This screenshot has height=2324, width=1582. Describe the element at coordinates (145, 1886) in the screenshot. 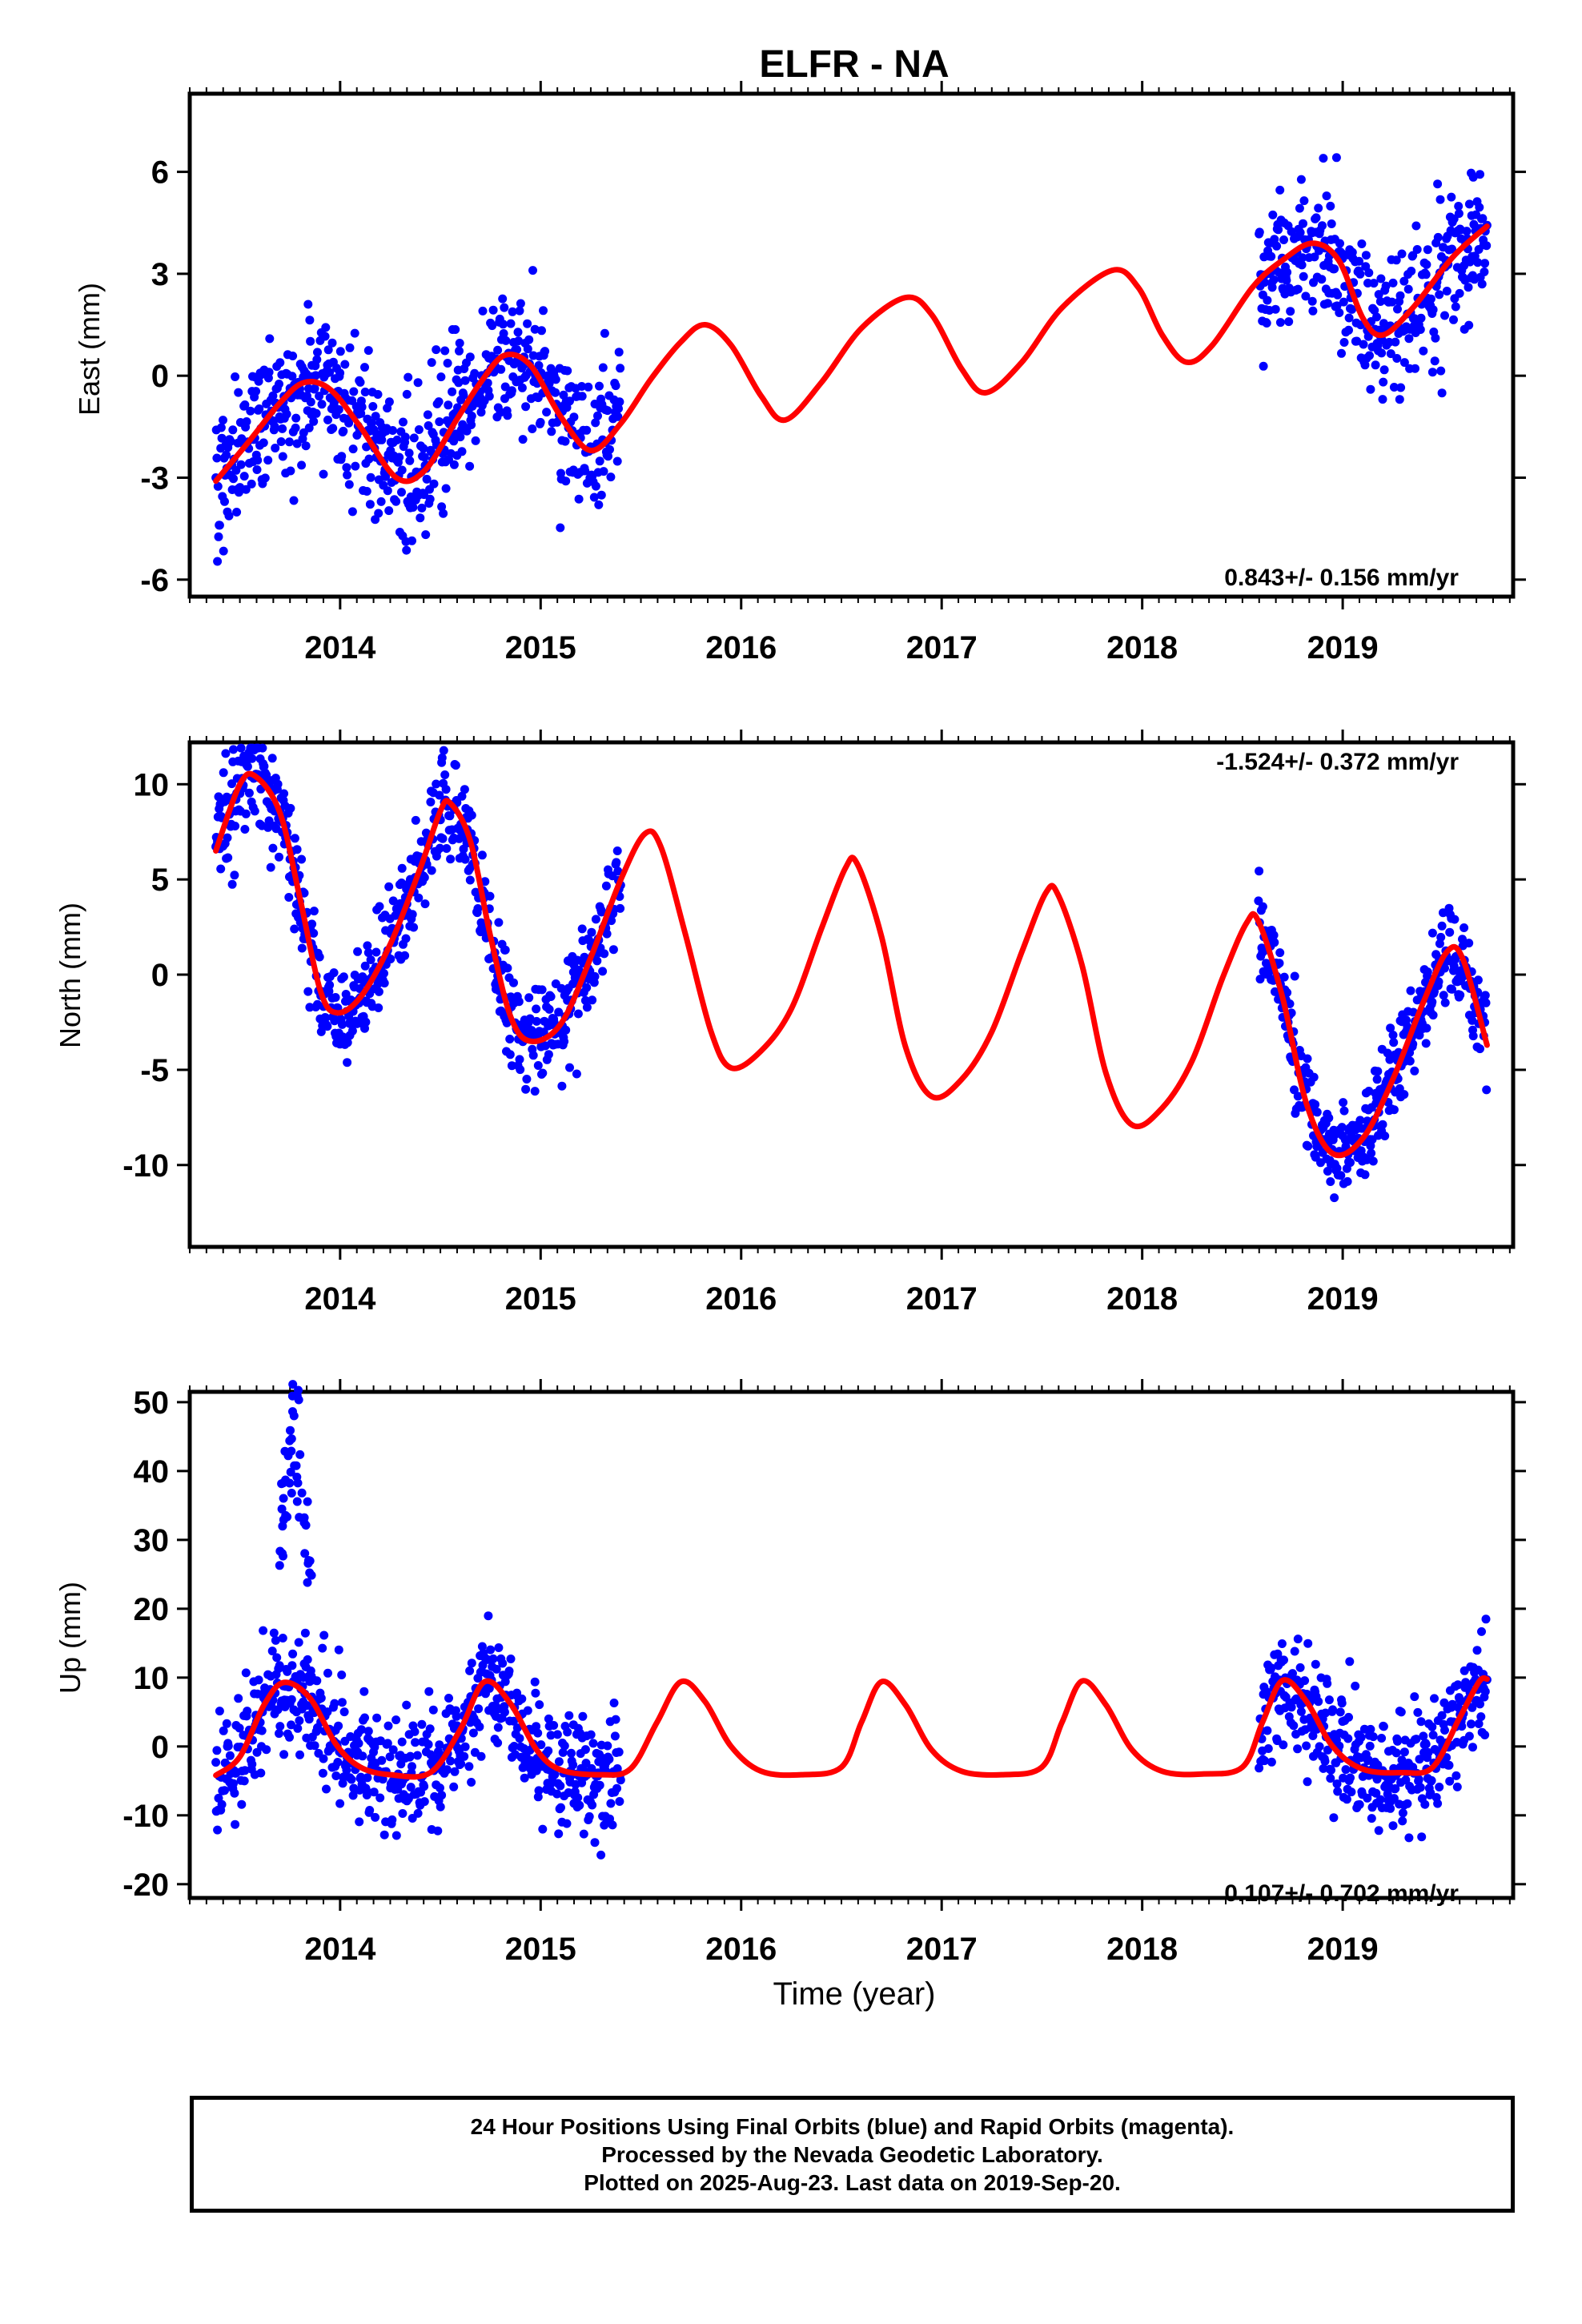

I see `up-ytick-label: -20` at that location.